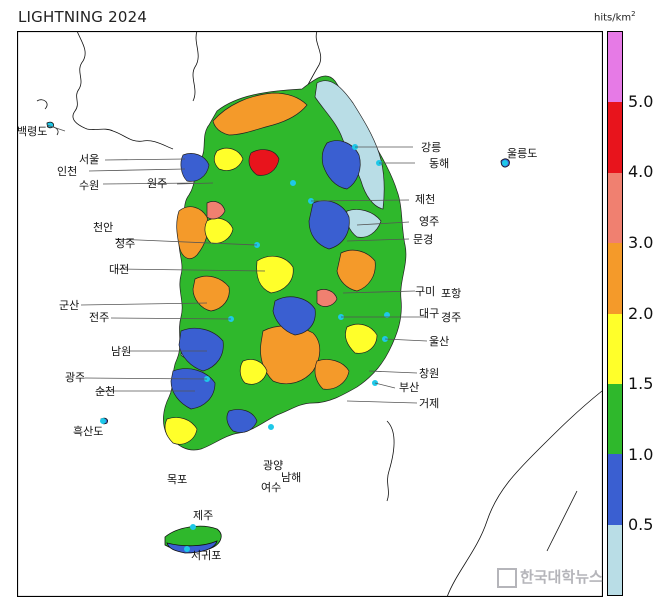 Image resolution: width=669 pixels, height=607 pixels. What do you see at coordinates (641, 525) in the screenshot?
I see `legend-tick-label: 0.5` at bounding box center [641, 525].